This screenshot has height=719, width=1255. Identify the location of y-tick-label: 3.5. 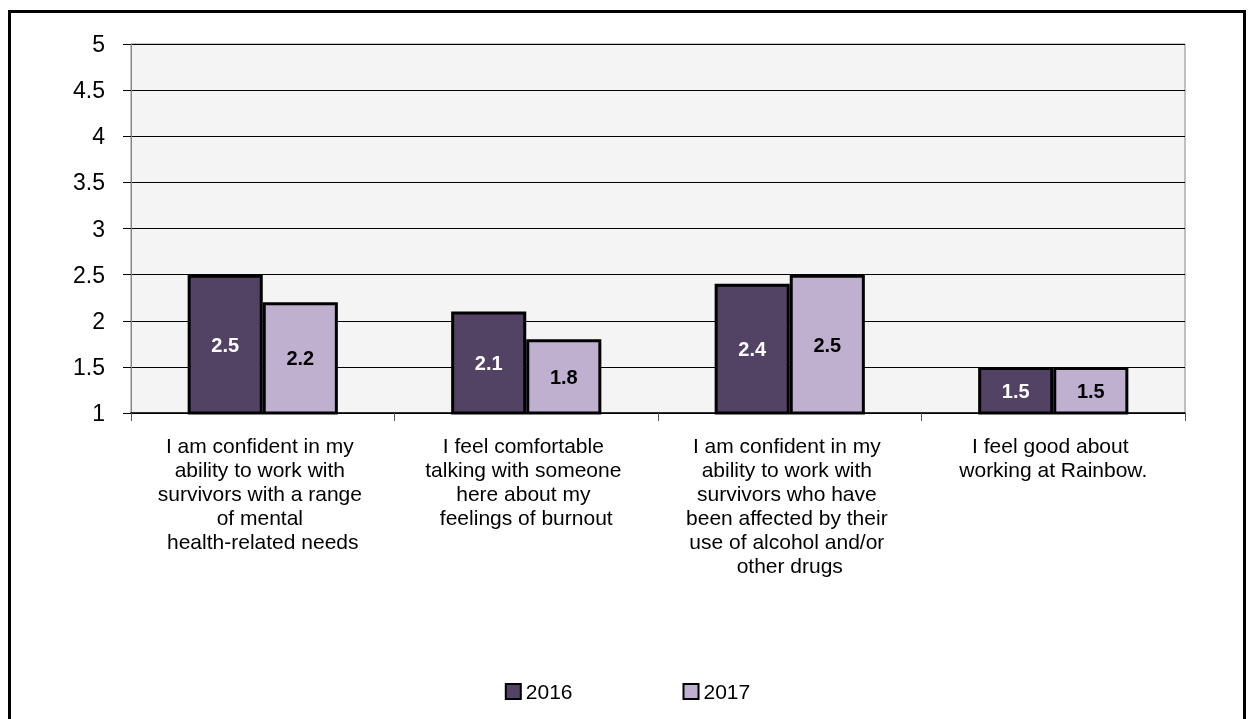
(89, 182).